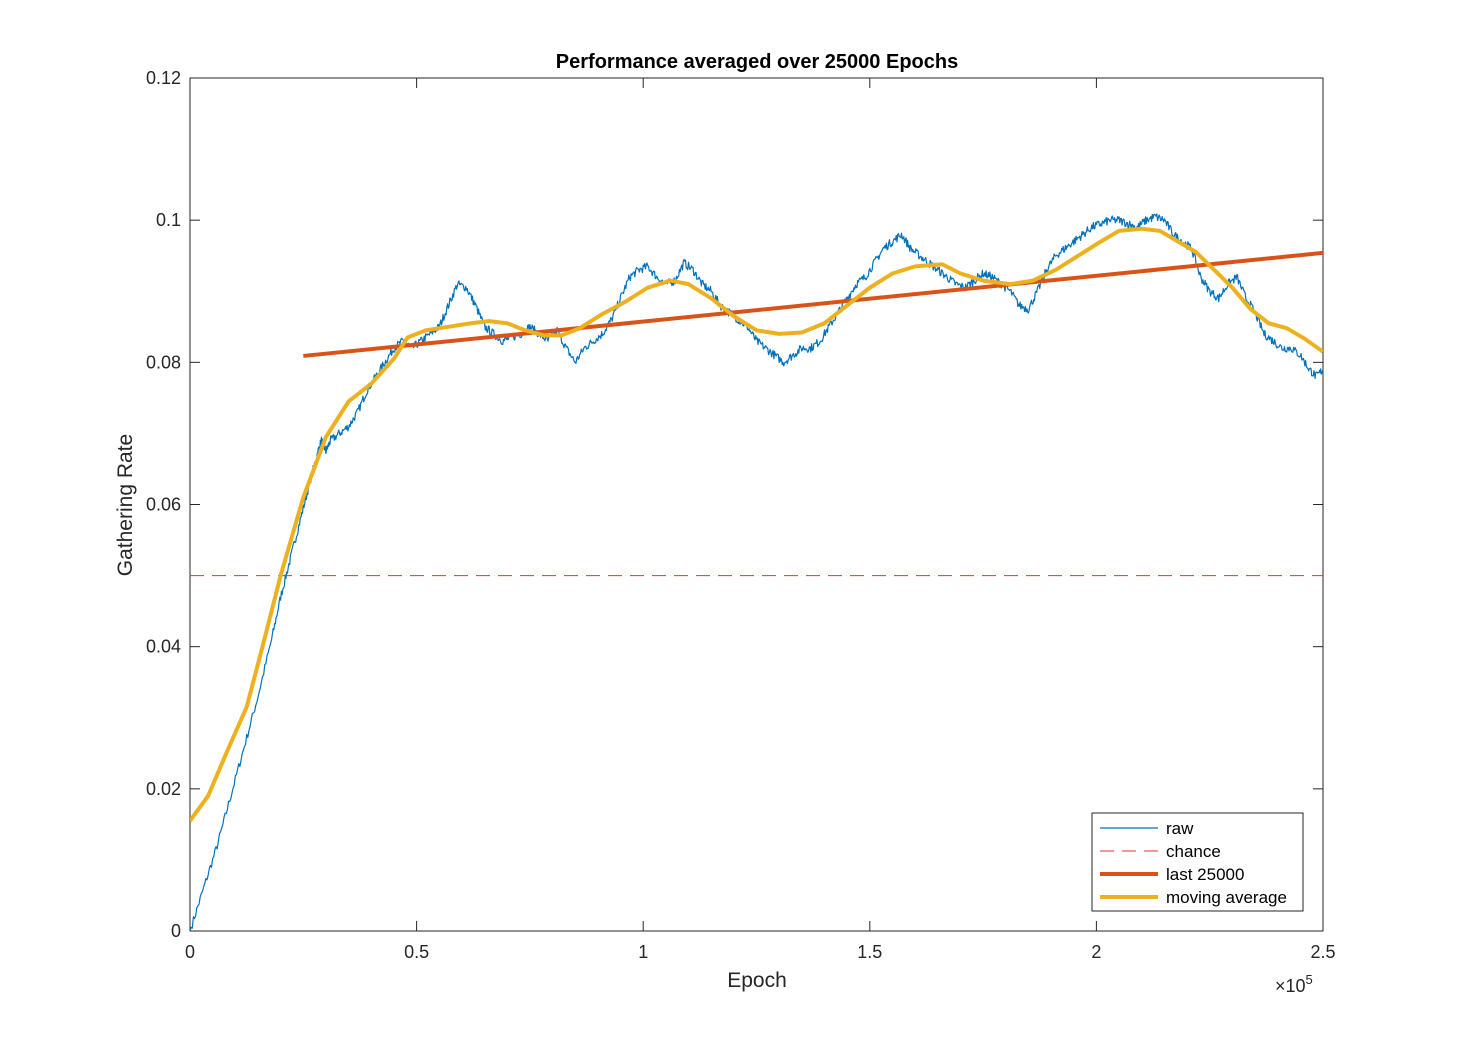 Image resolution: width=1462 pixels, height=1046 pixels. Describe the element at coordinates (1193, 851) in the screenshot. I see `legend-entry-label: chance` at that location.